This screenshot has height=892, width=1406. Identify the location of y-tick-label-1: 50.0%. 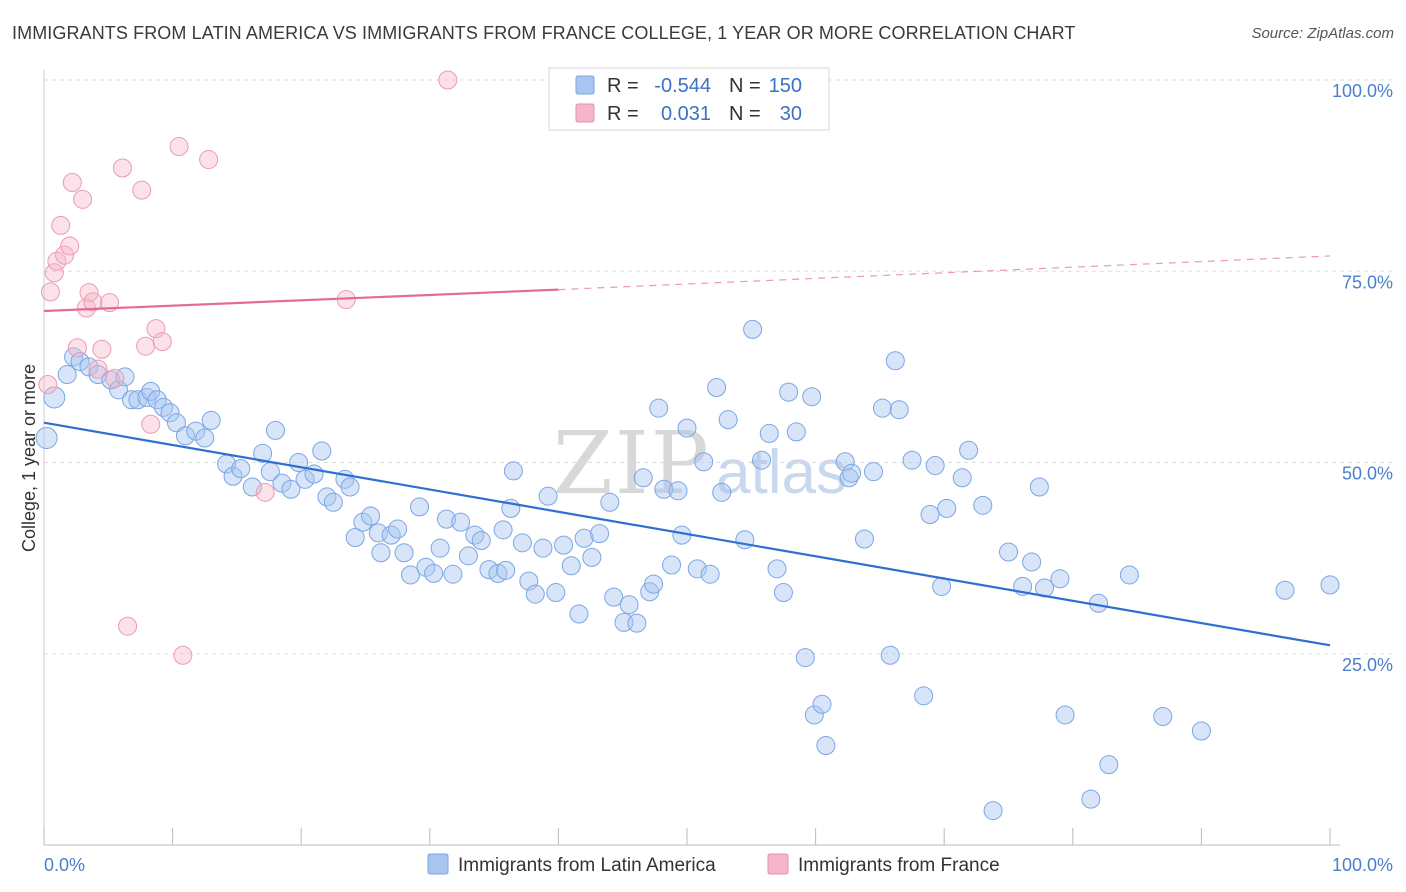
(1367, 474).